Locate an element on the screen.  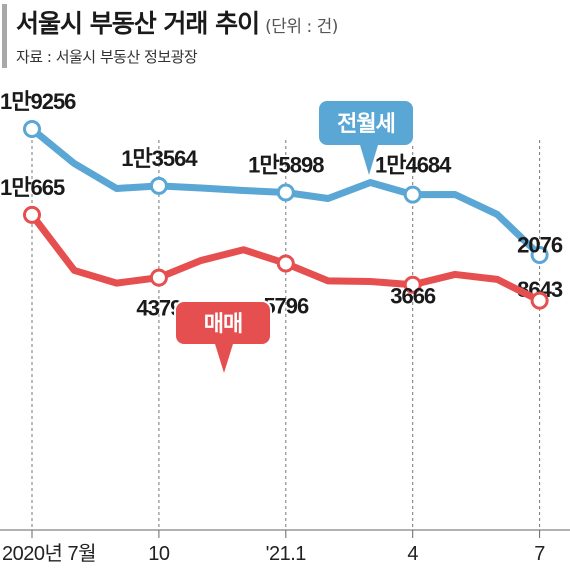
chart-title-block: 서울시 부동산 거래 추이 (단위 : 건) is located at coordinates (177, 22).